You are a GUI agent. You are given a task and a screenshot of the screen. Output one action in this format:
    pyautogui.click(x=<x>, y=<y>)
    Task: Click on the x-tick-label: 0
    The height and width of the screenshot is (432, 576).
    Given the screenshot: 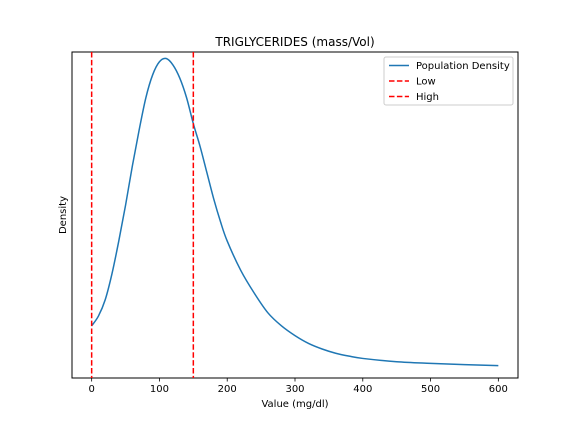 What is the action you would take?
    pyautogui.click(x=91, y=389)
    